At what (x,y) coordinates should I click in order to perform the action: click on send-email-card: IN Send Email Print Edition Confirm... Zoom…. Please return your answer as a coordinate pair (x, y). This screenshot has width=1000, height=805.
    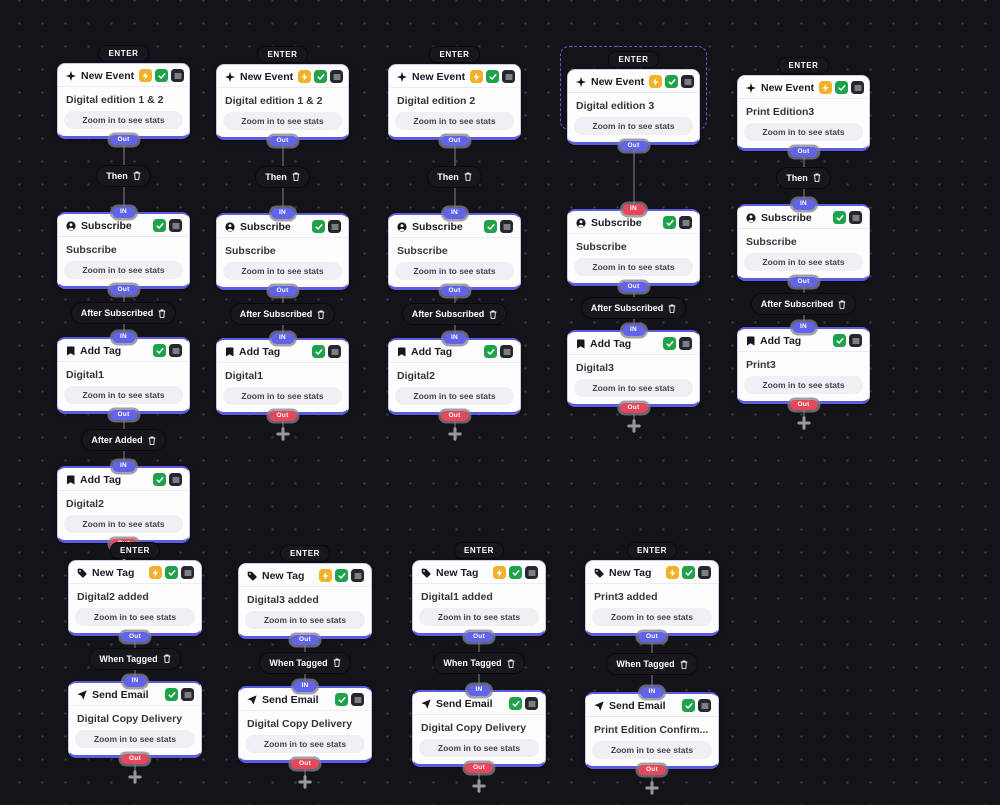
    Looking at the image, I should click on (652, 731).